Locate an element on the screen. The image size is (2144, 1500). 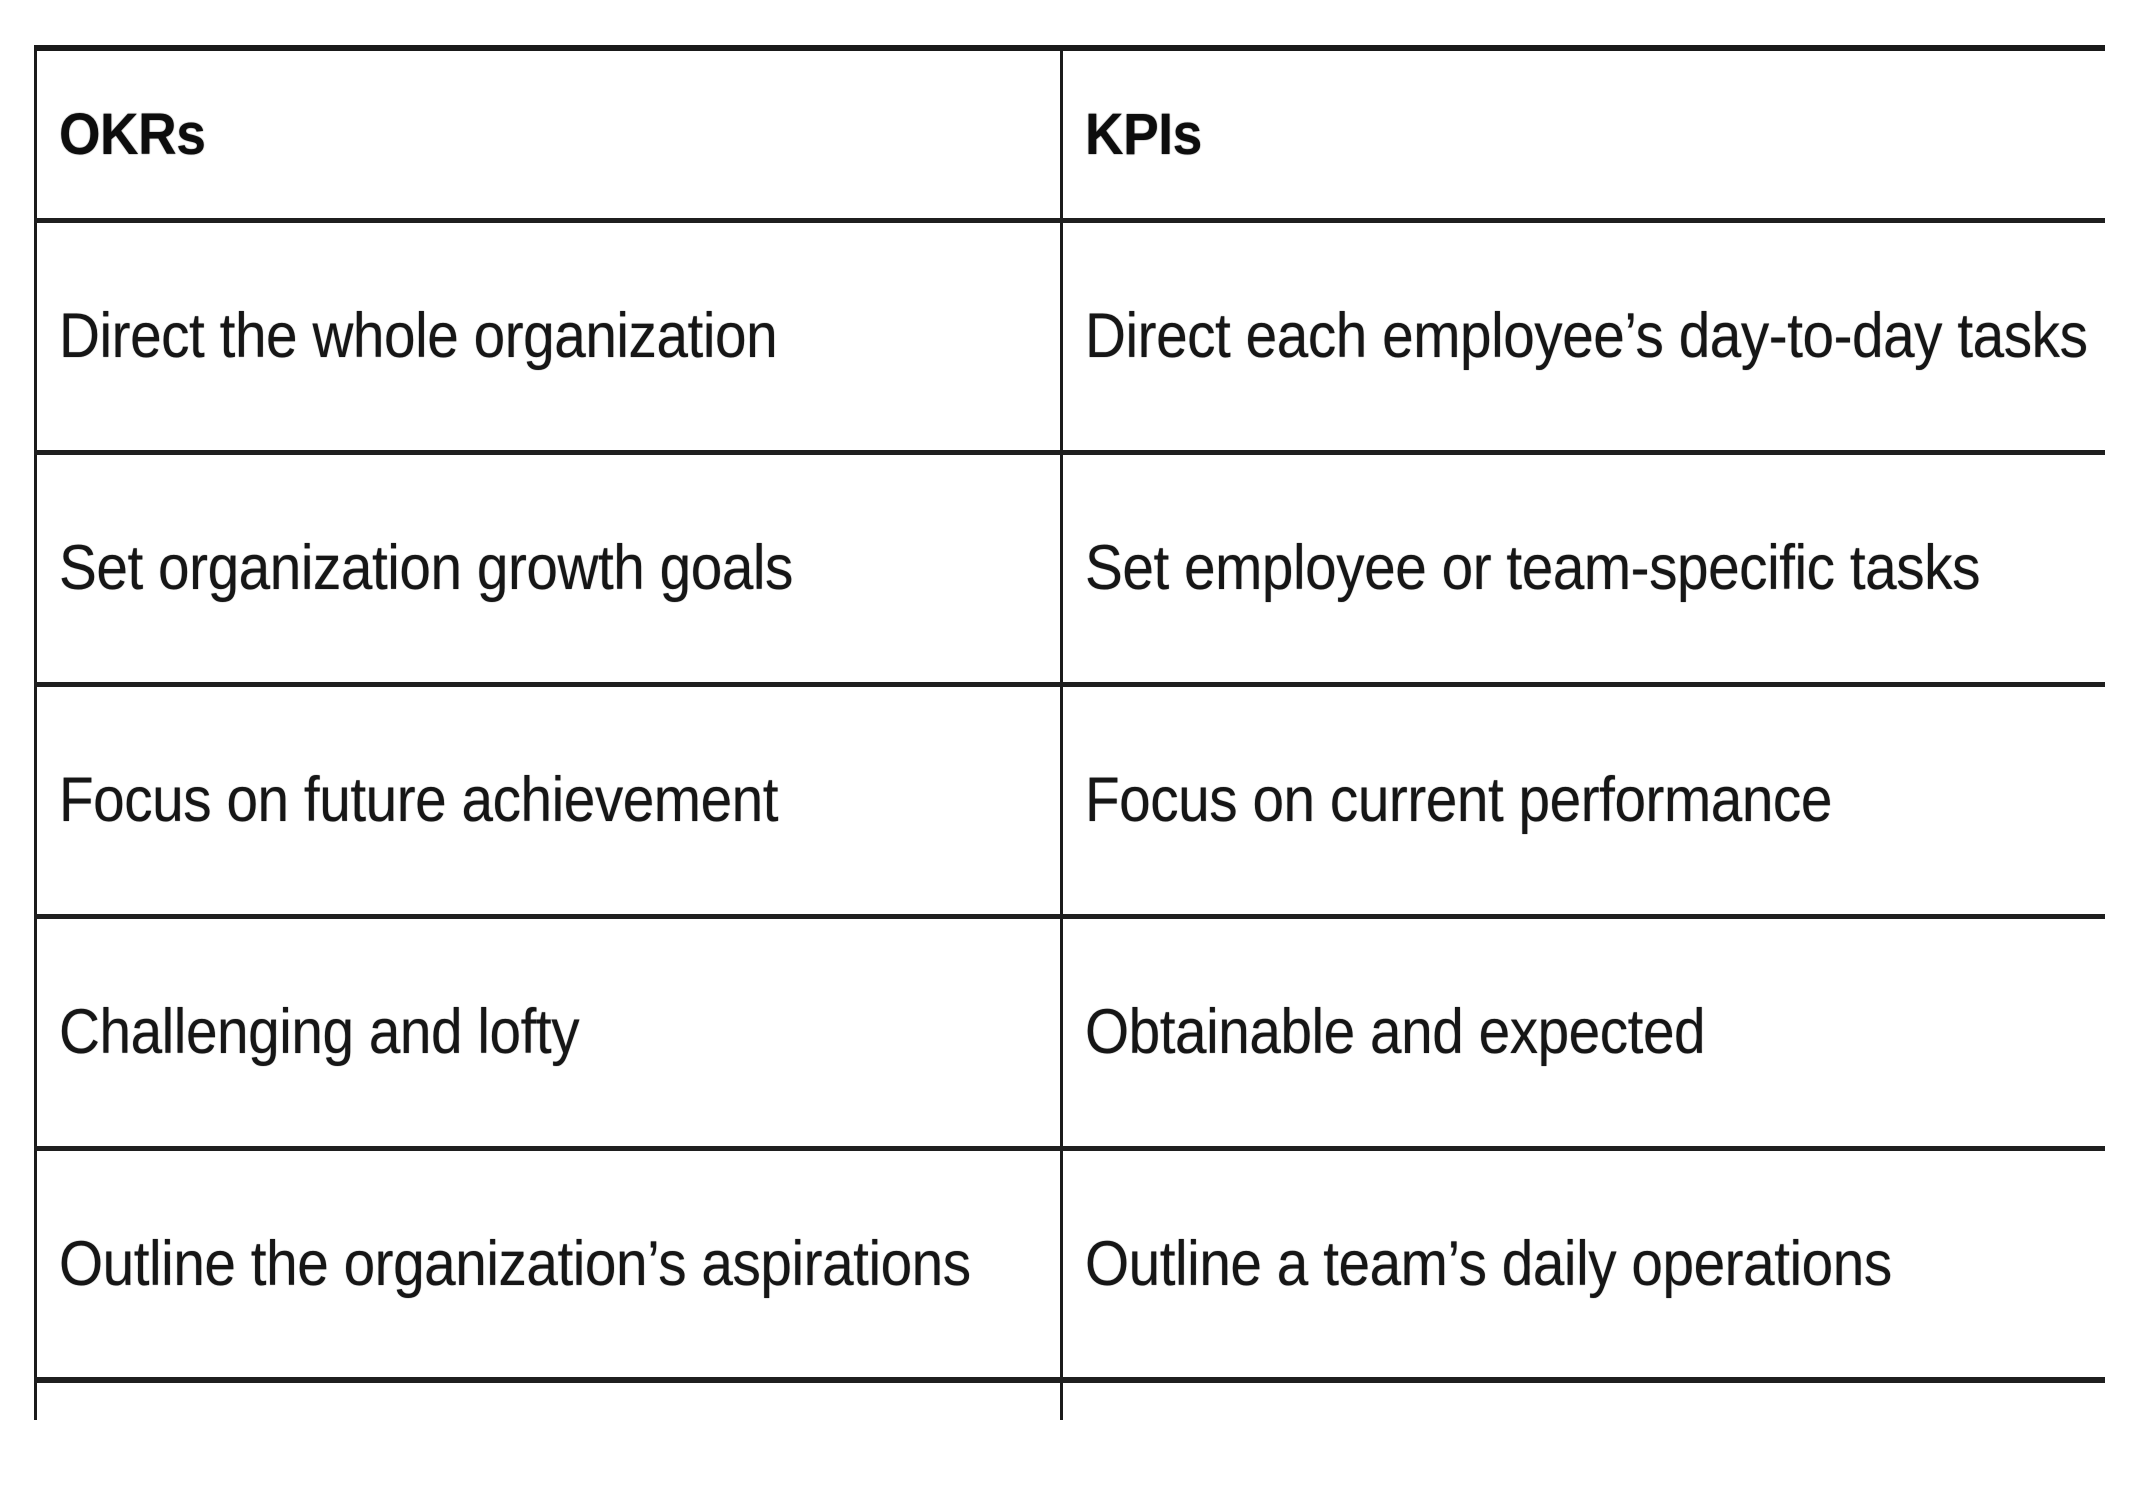
cell-kpis: Set employee or team-specific tasks is located at coordinates (1582, 566).